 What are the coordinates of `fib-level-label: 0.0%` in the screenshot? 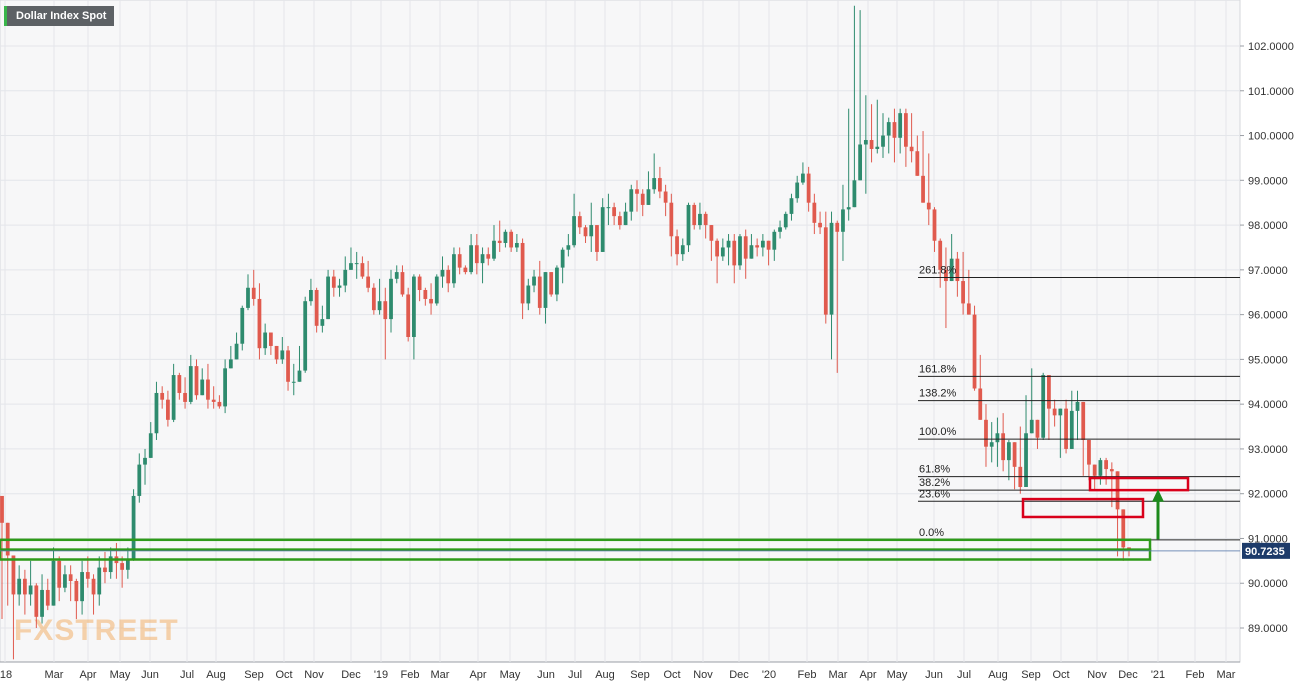 It's located at (931, 533).